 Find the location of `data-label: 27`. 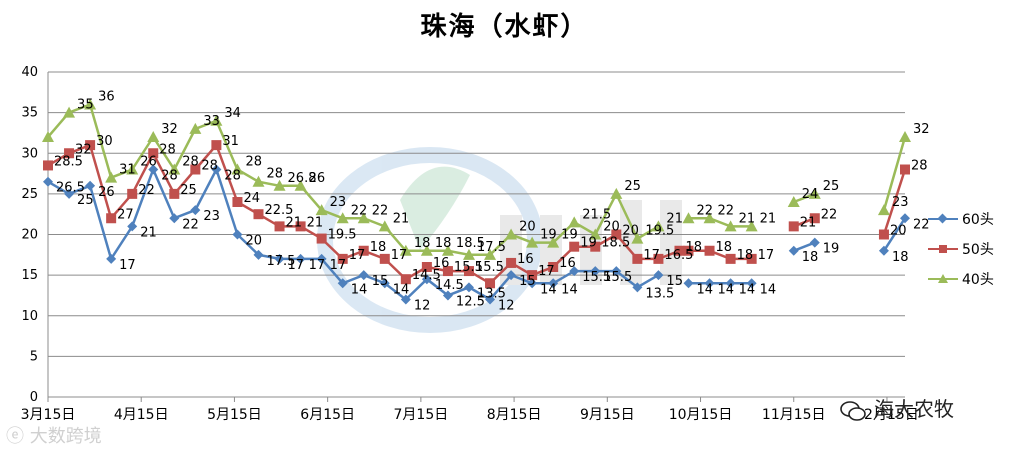

data-label: 27 is located at coordinates (125, 214).